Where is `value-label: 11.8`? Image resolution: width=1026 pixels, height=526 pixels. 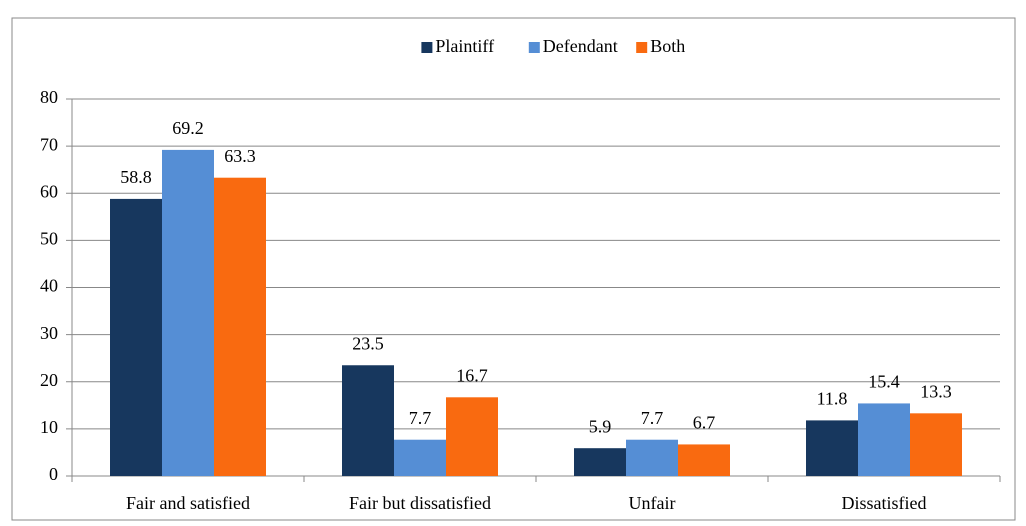 value-label: 11.8 is located at coordinates (832, 399).